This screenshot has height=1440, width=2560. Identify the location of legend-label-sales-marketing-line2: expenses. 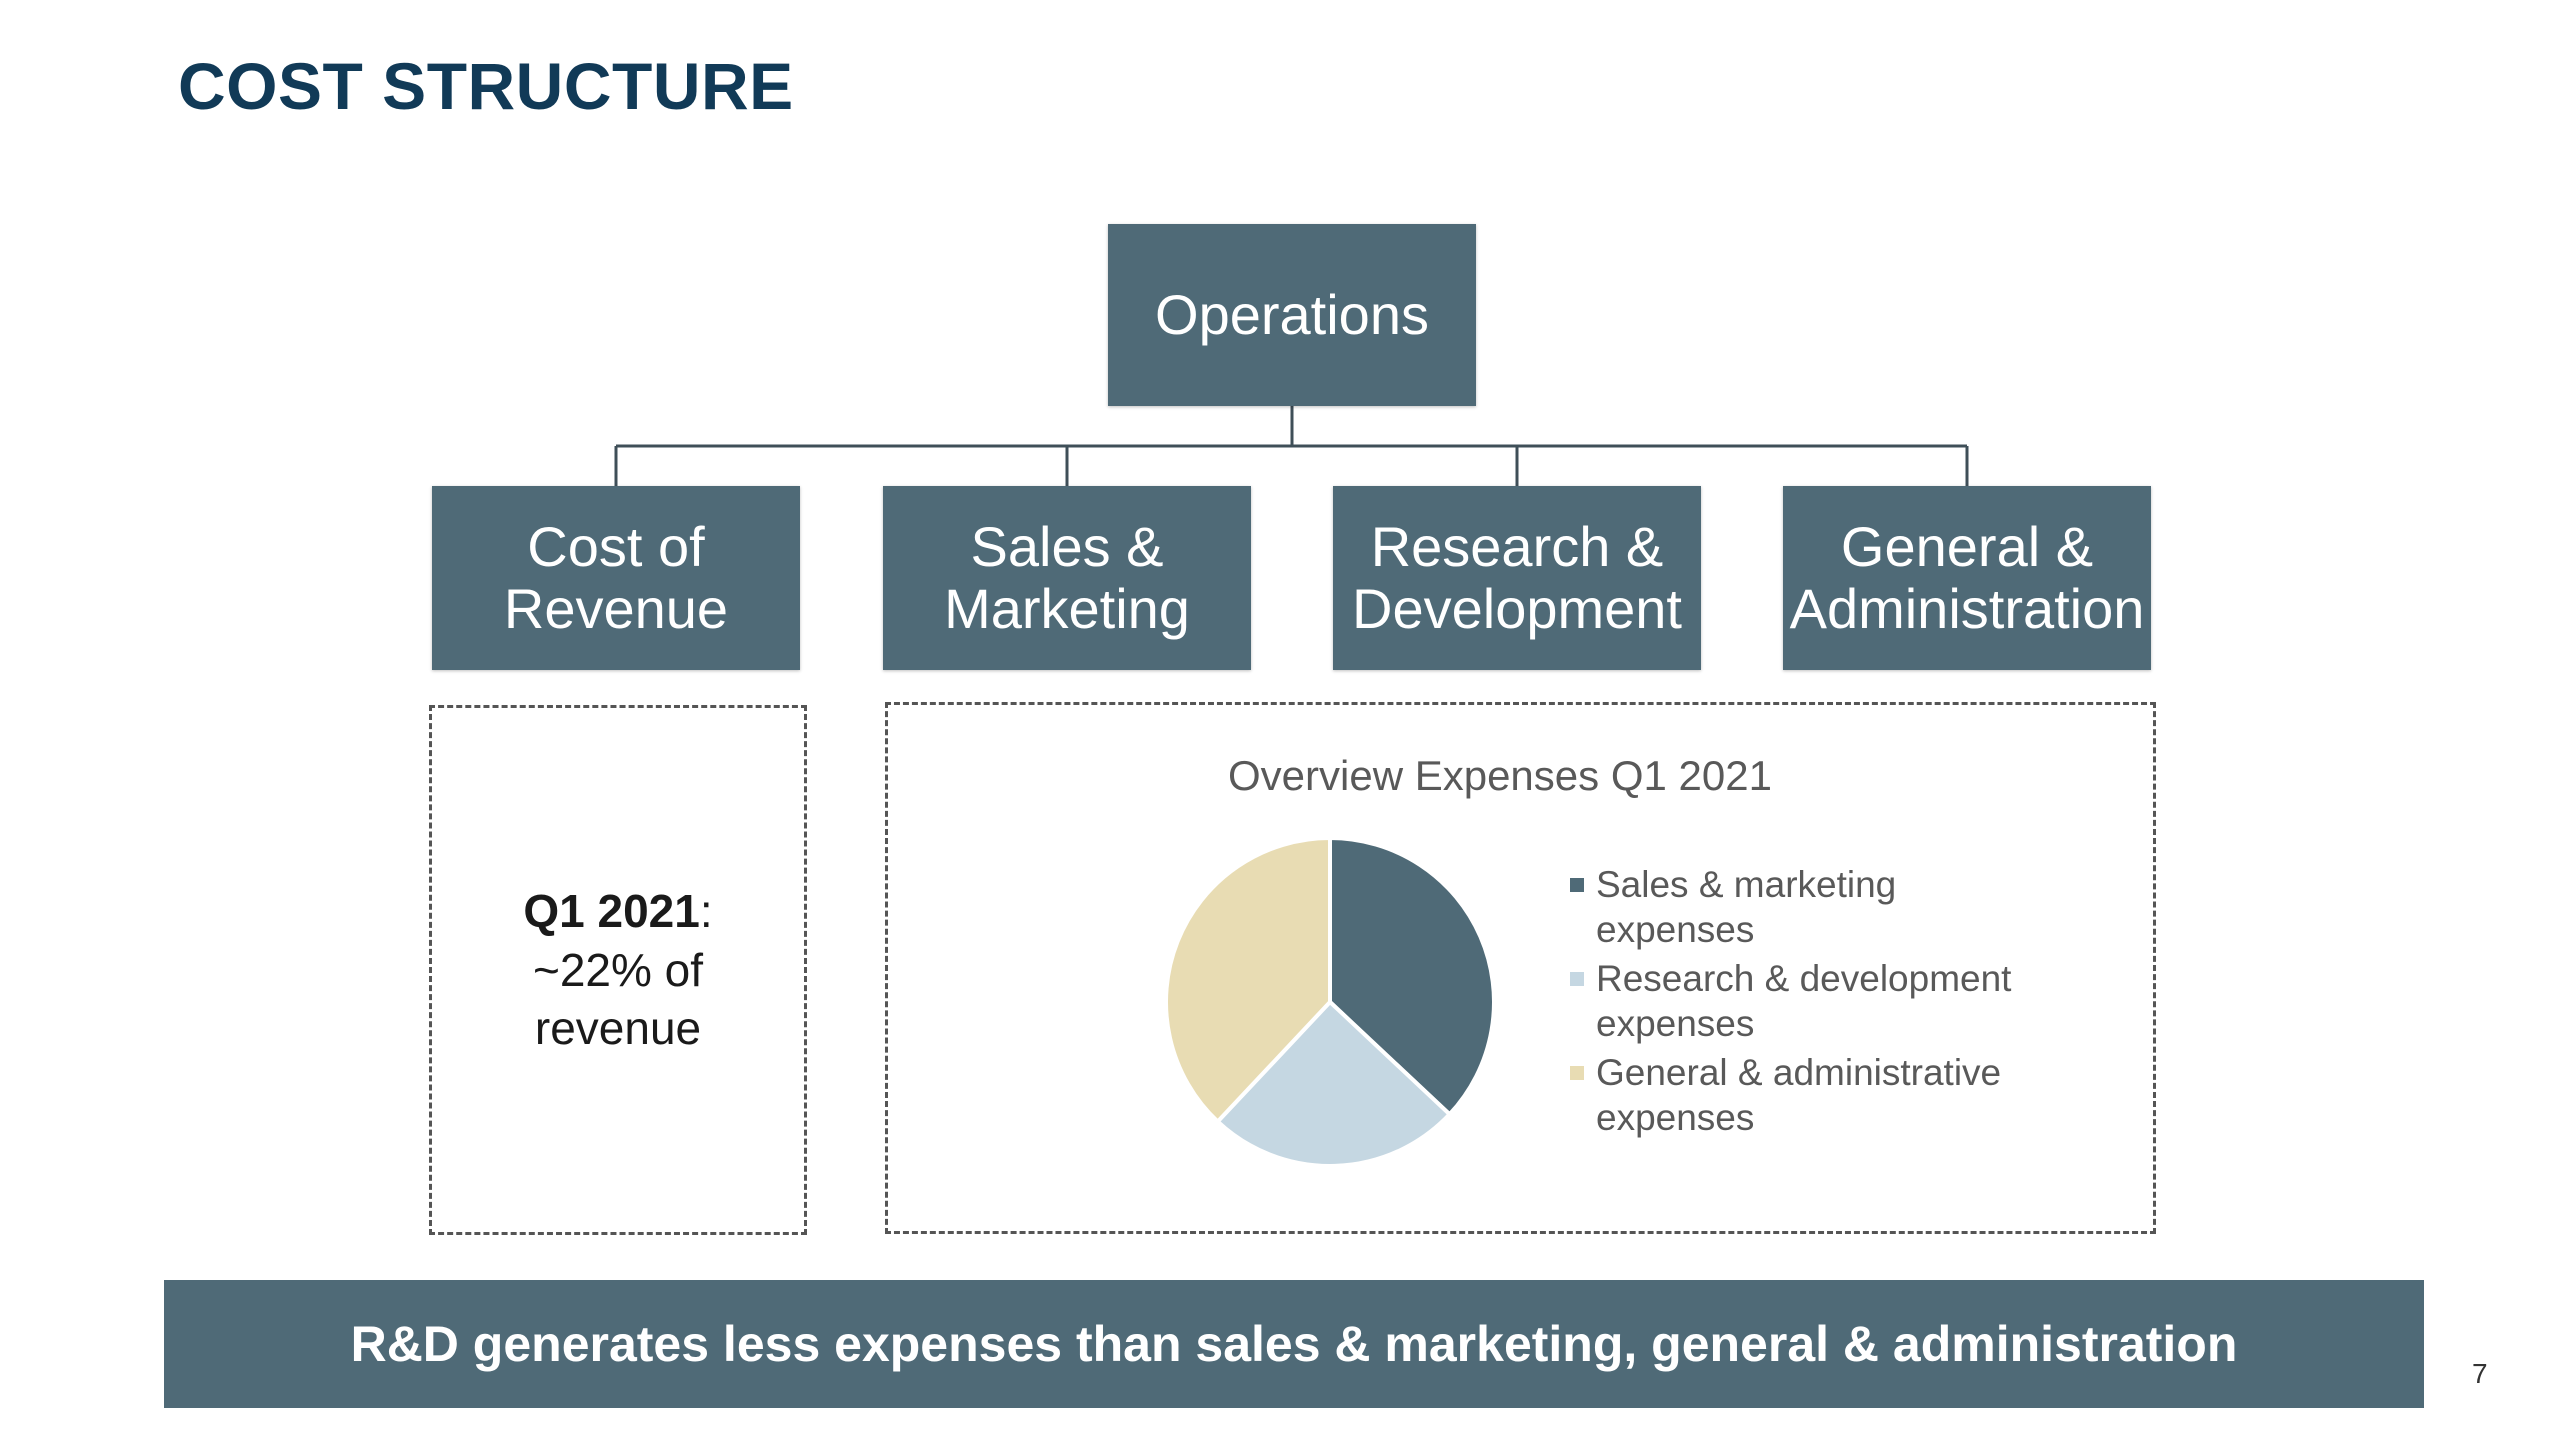
(1675, 929).